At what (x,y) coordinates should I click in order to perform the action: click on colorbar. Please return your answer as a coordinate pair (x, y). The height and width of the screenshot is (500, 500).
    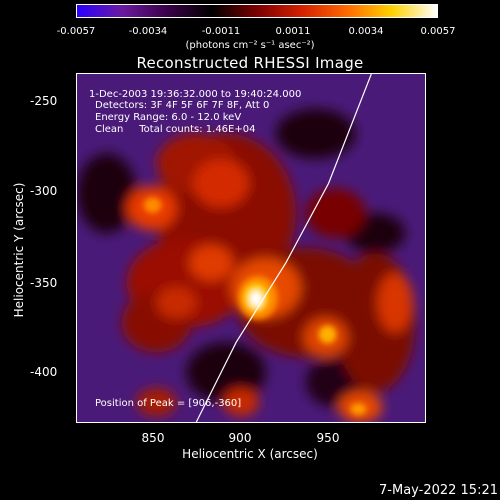
    Looking at the image, I should click on (257, 11).